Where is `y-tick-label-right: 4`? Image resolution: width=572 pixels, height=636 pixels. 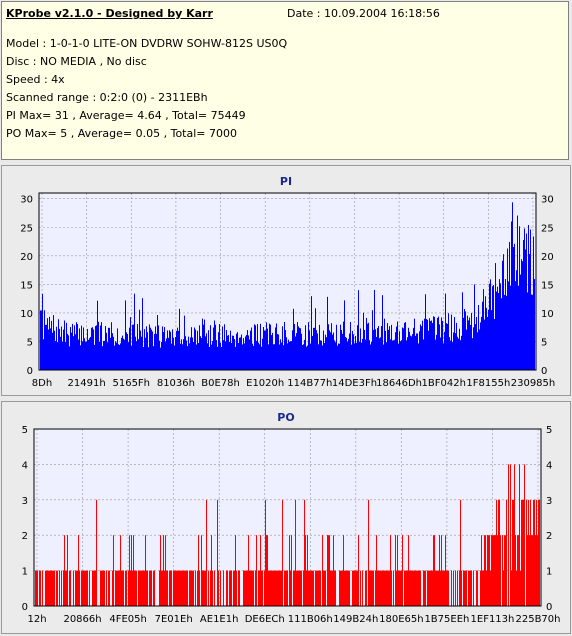
y-tick-label-right: 4 is located at coordinates (549, 465).